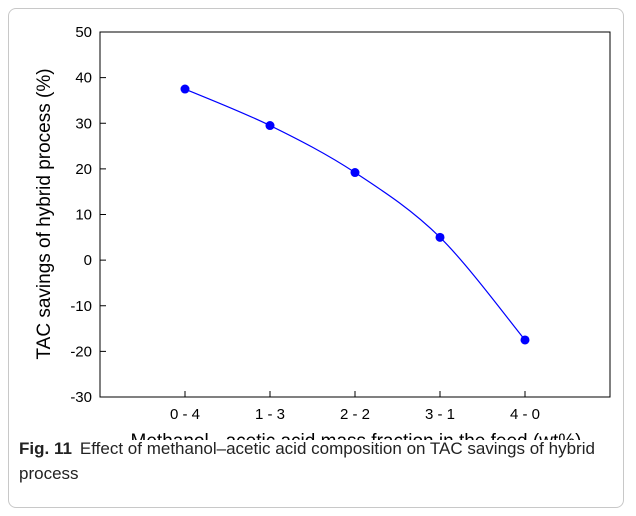  I want to click on y-tick-label: 30, so click(83, 123).